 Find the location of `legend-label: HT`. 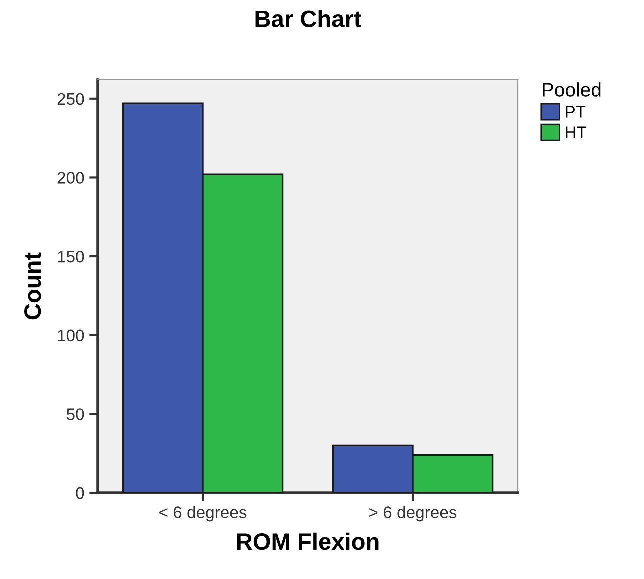

legend-label: HT is located at coordinates (576, 132).